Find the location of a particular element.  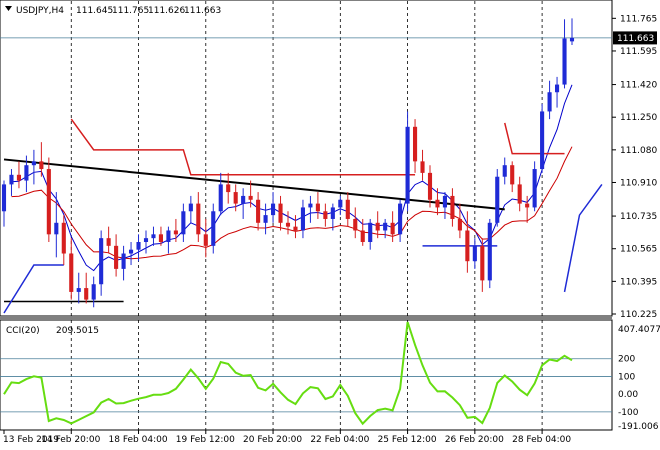

cci-tick-label: 407.4077 is located at coordinates (639, 330).